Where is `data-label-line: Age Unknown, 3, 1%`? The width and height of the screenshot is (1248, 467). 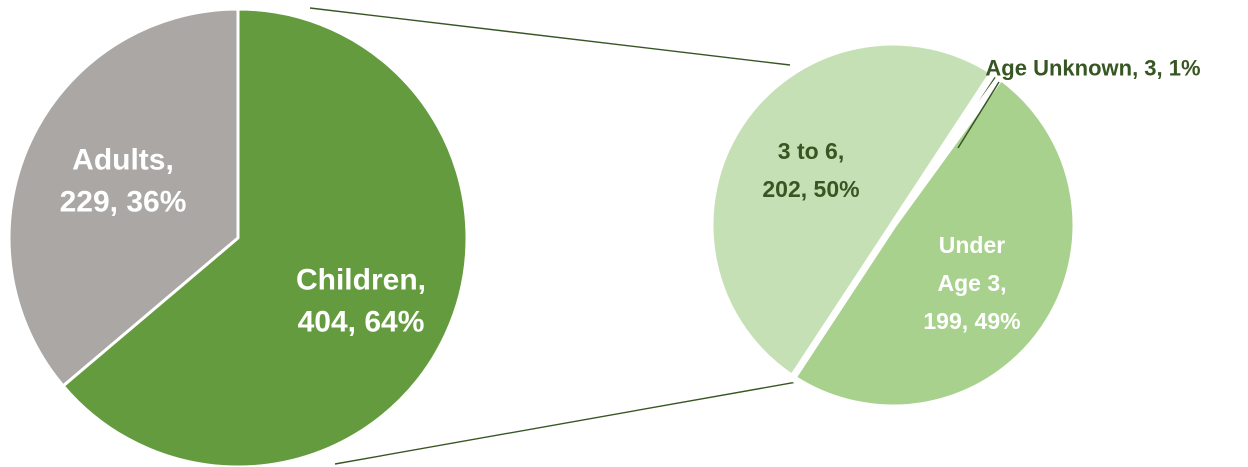
data-label-line: Age Unknown, 3, 1% is located at coordinates (1092, 68).